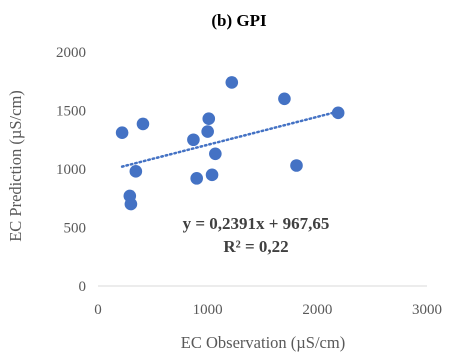 This screenshot has height=354, width=449. I want to click on r-squared-label: R² = 0,22, so click(255, 246).